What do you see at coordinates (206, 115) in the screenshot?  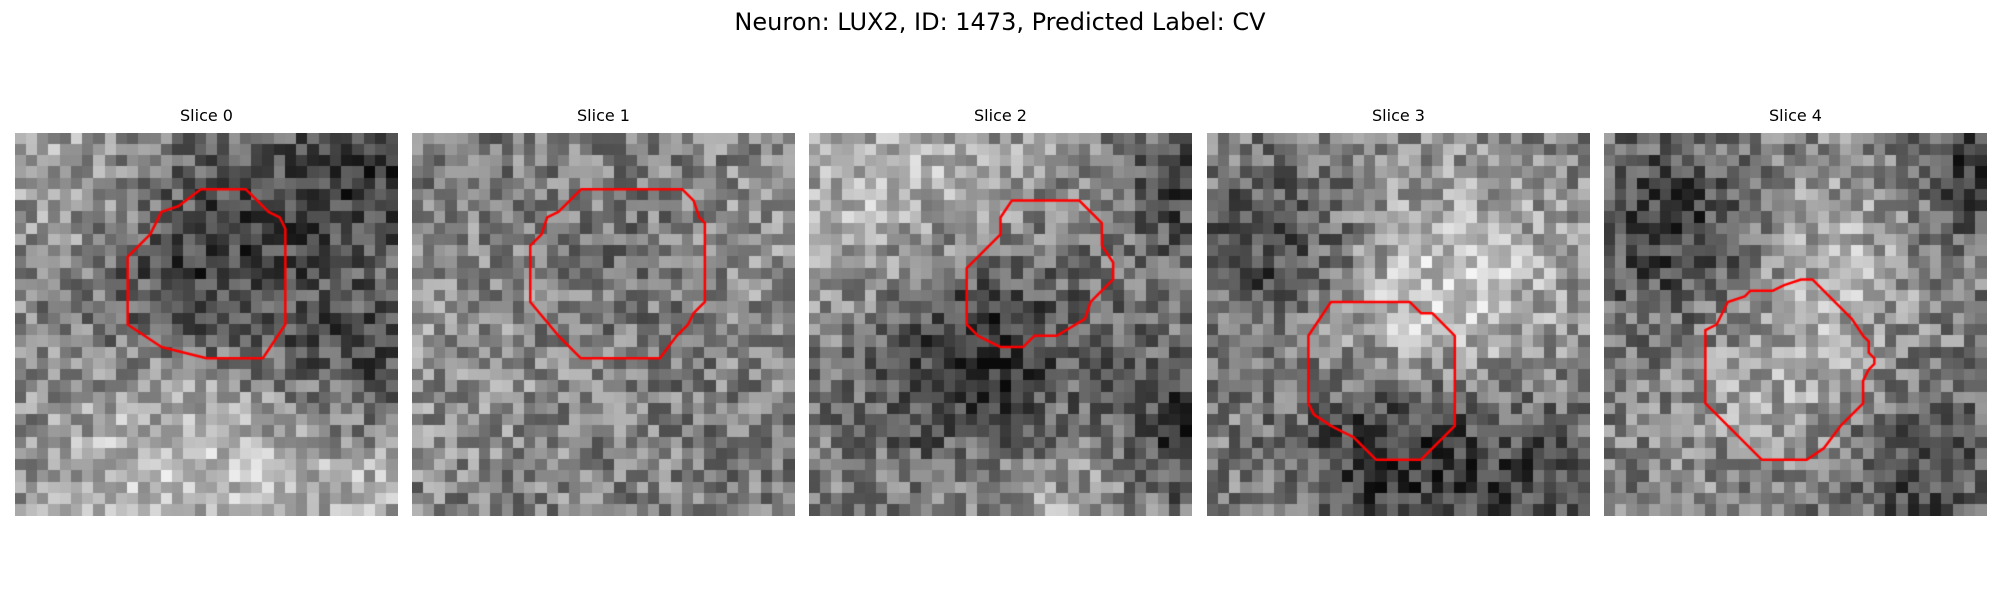 I see `slice-title: Slice 0` at bounding box center [206, 115].